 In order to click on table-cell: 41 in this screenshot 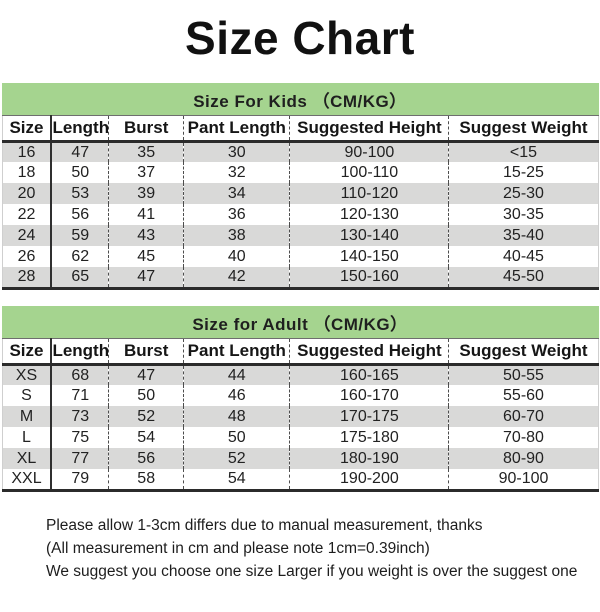, I will do `click(146, 215)`.